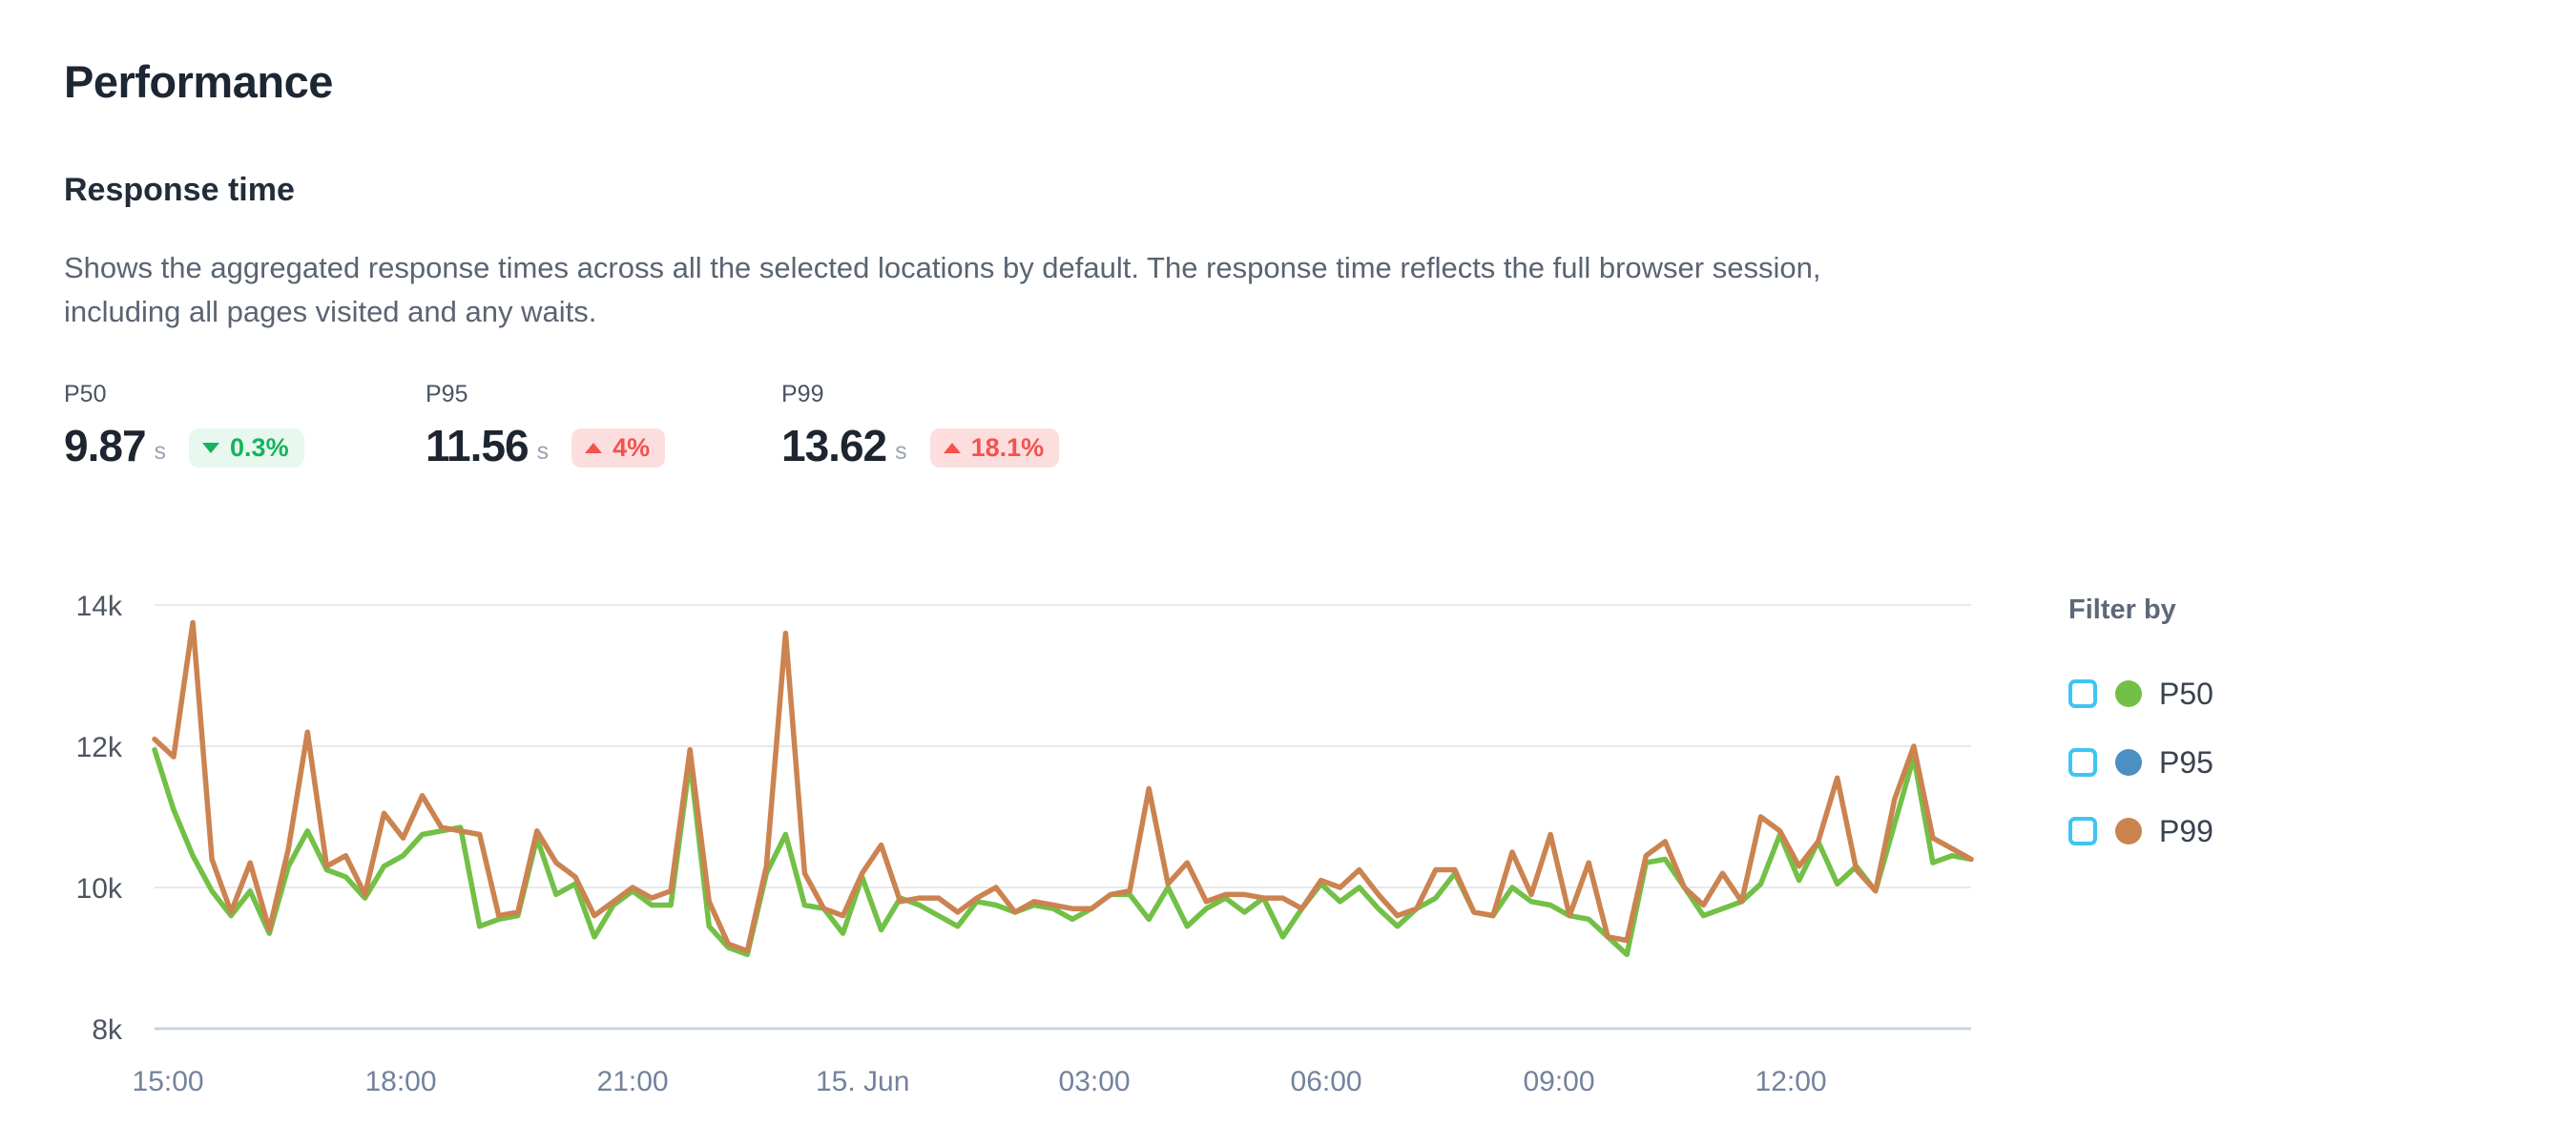  What do you see at coordinates (2186, 694) in the screenshot?
I see `filter-label: P50` at bounding box center [2186, 694].